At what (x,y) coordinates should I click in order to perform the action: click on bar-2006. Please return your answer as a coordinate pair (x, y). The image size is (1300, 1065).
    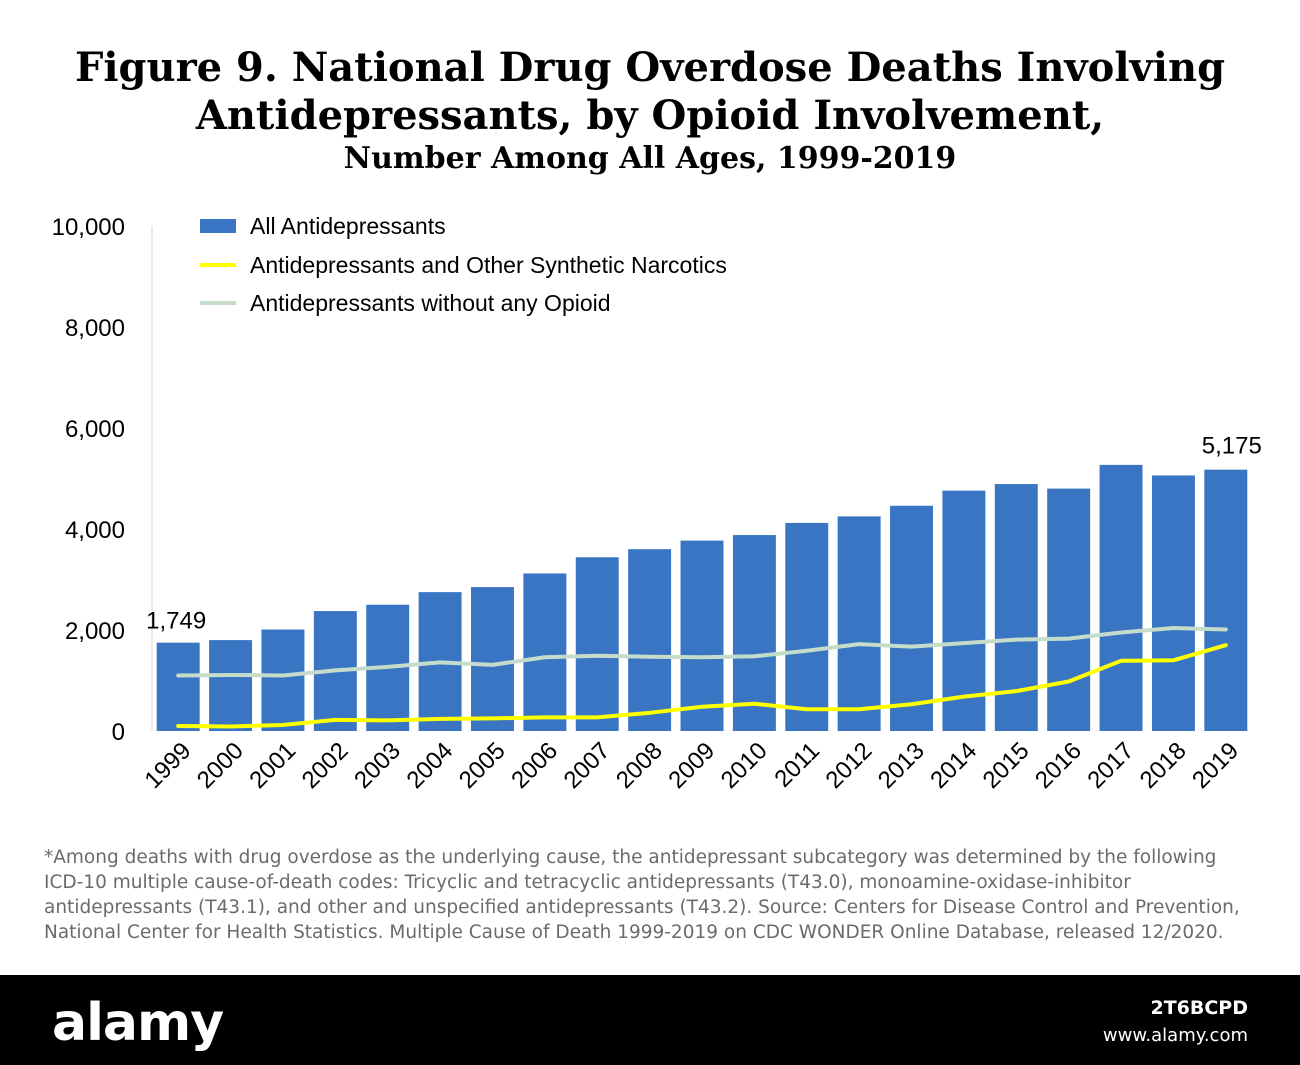
    Looking at the image, I should click on (545, 652).